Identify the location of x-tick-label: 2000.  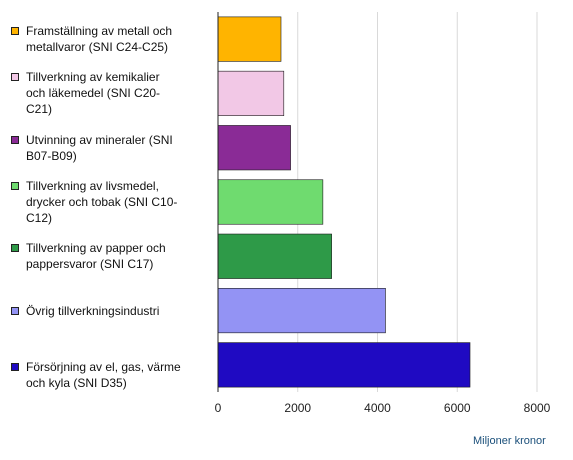
(297, 408).